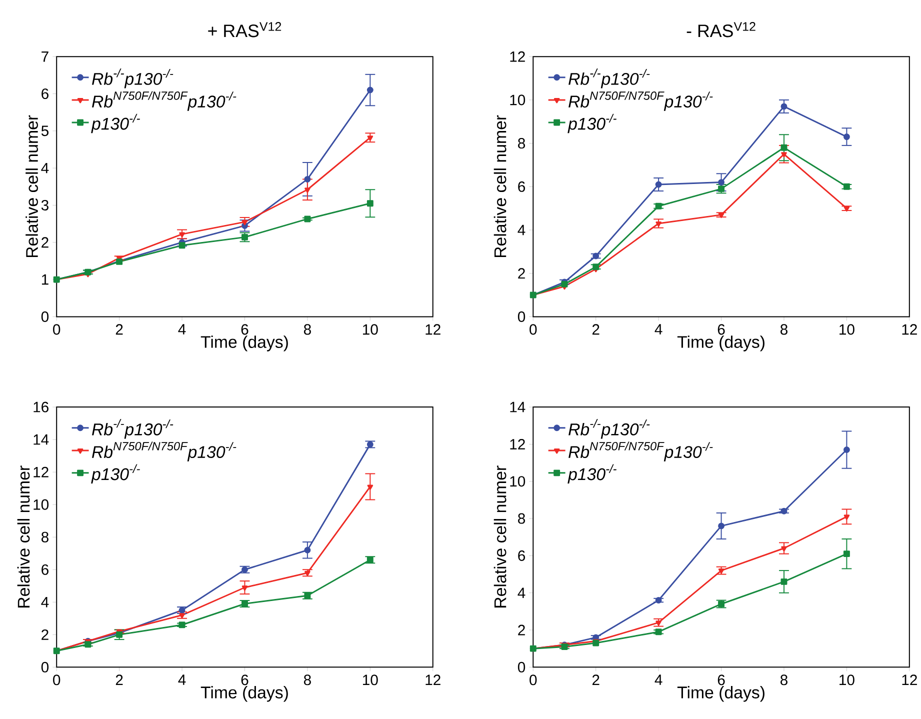 The height and width of the screenshot is (719, 921). I want to click on y-tick-label: 7, so click(45, 57).